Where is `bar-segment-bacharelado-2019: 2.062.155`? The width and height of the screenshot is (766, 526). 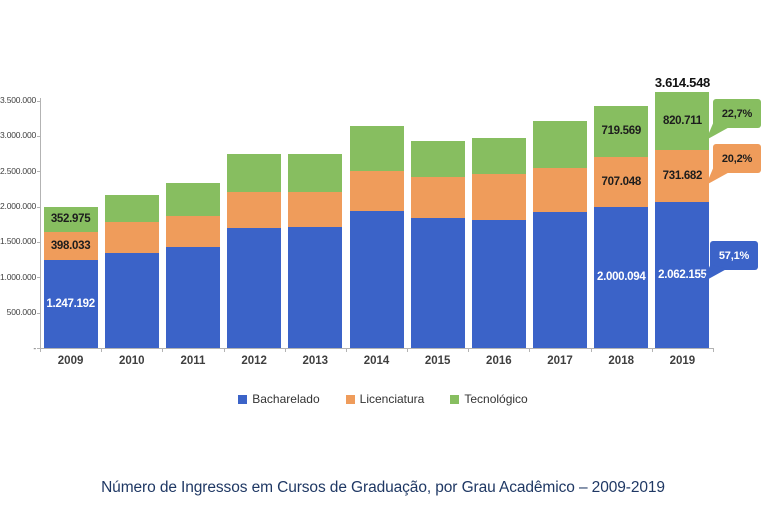
bar-segment-bacharelado-2019: 2.062.155 is located at coordinates (682, 275).